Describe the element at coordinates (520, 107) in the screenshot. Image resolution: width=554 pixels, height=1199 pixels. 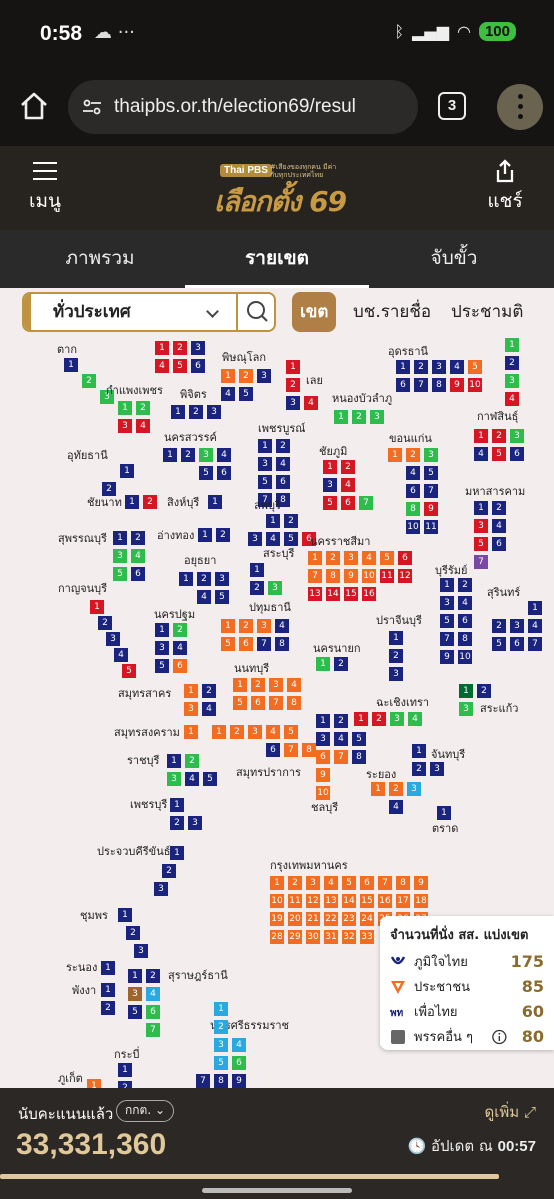
I see `more-options-button` at that location.